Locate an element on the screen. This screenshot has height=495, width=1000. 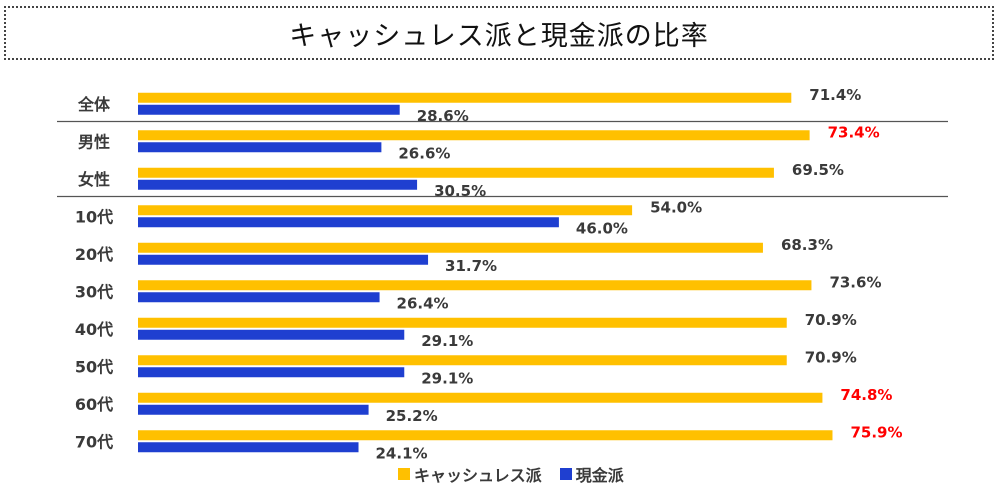
value-label-cashless: 71.4% is located at coordinates (835, 95).